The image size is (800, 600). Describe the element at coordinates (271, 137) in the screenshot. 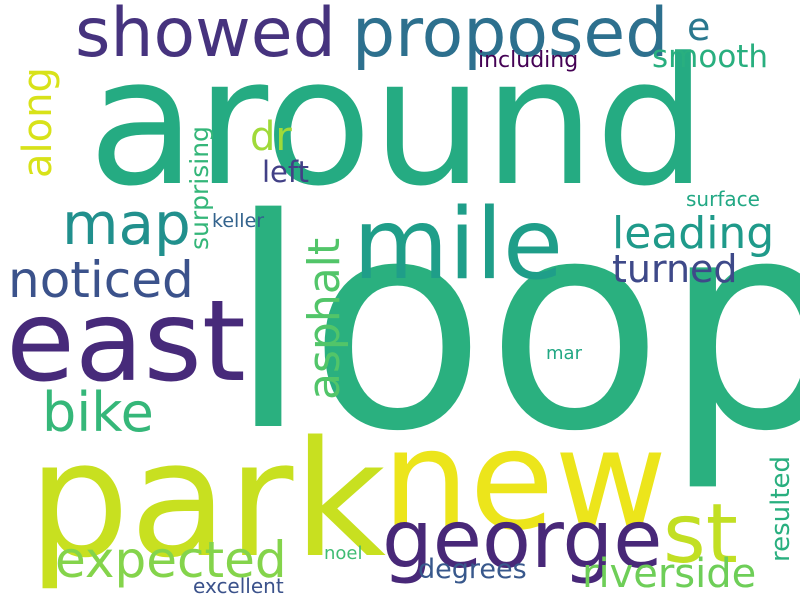

I see `word-dr: dr` at that location.